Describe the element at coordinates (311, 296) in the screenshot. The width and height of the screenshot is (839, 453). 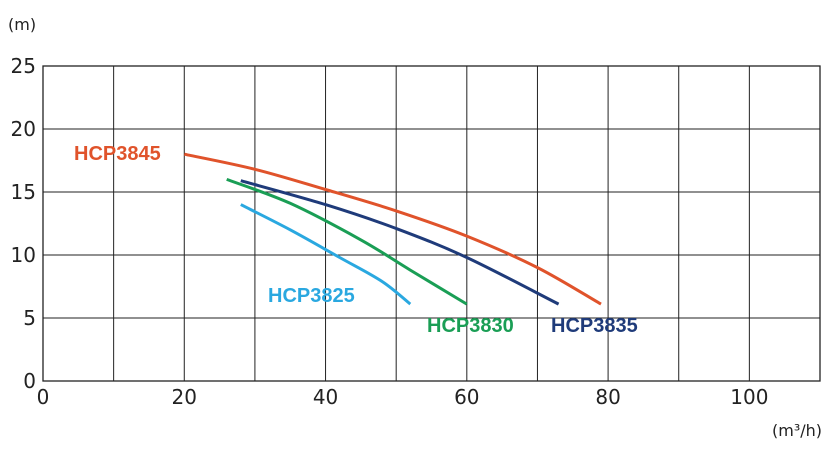
I see `series-label-hcp3825: HCP3825` at that location.